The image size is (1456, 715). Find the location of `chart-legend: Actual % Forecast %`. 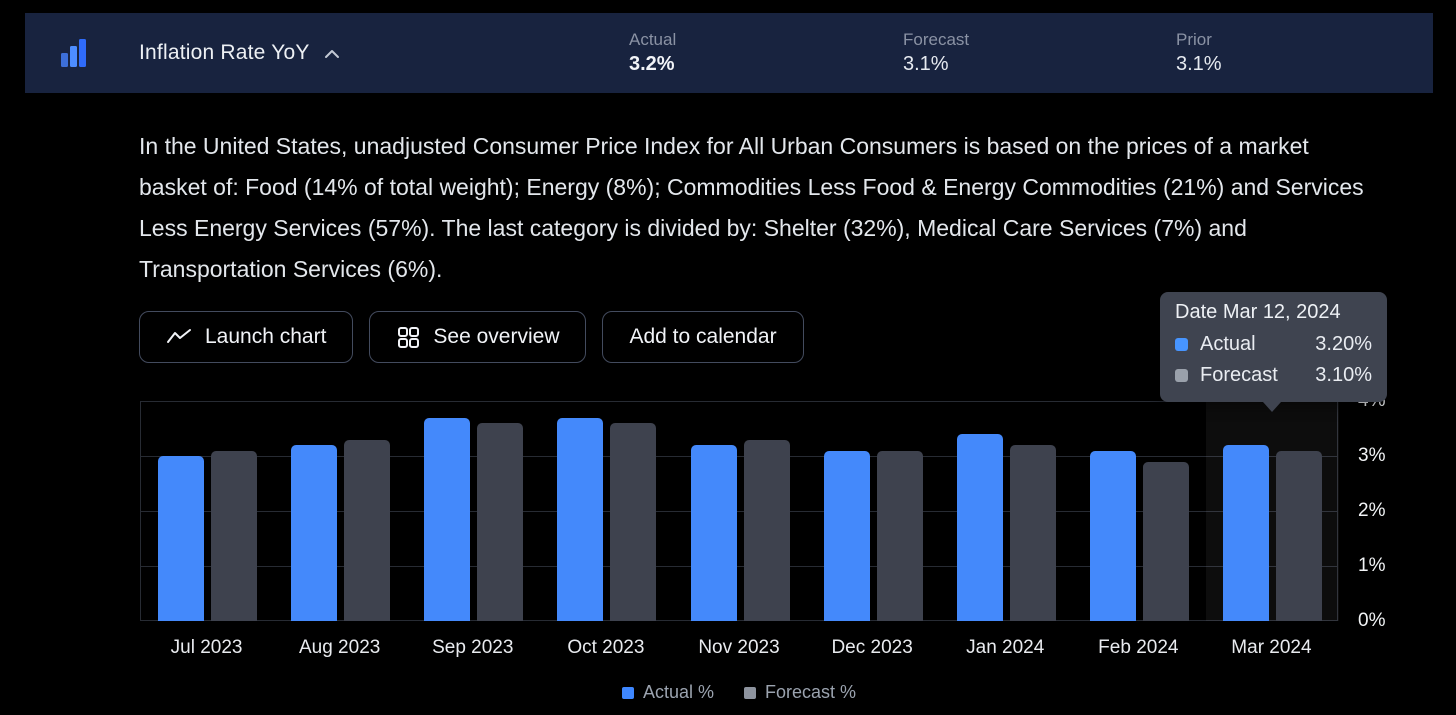

chart-legend: Actual % Forecast % is located at coordinates (739, 692).